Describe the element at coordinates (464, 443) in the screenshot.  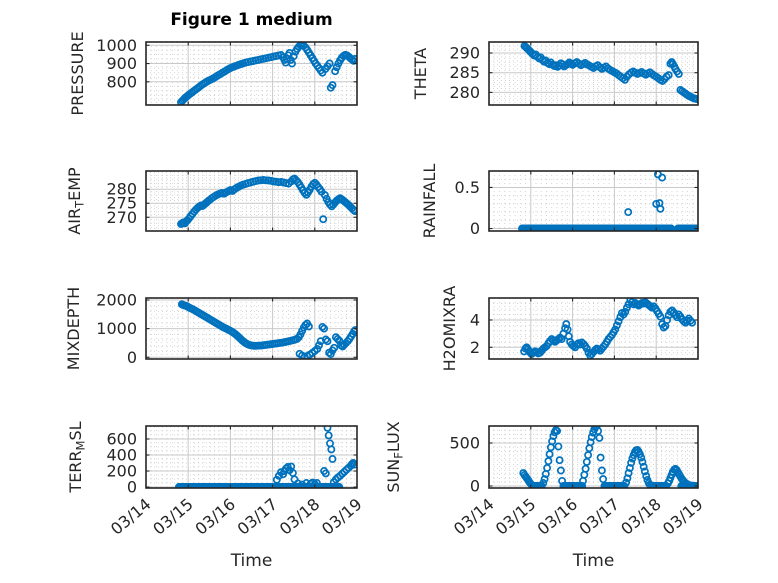
I see `ytick-label-sun-flux: 500` at that location.